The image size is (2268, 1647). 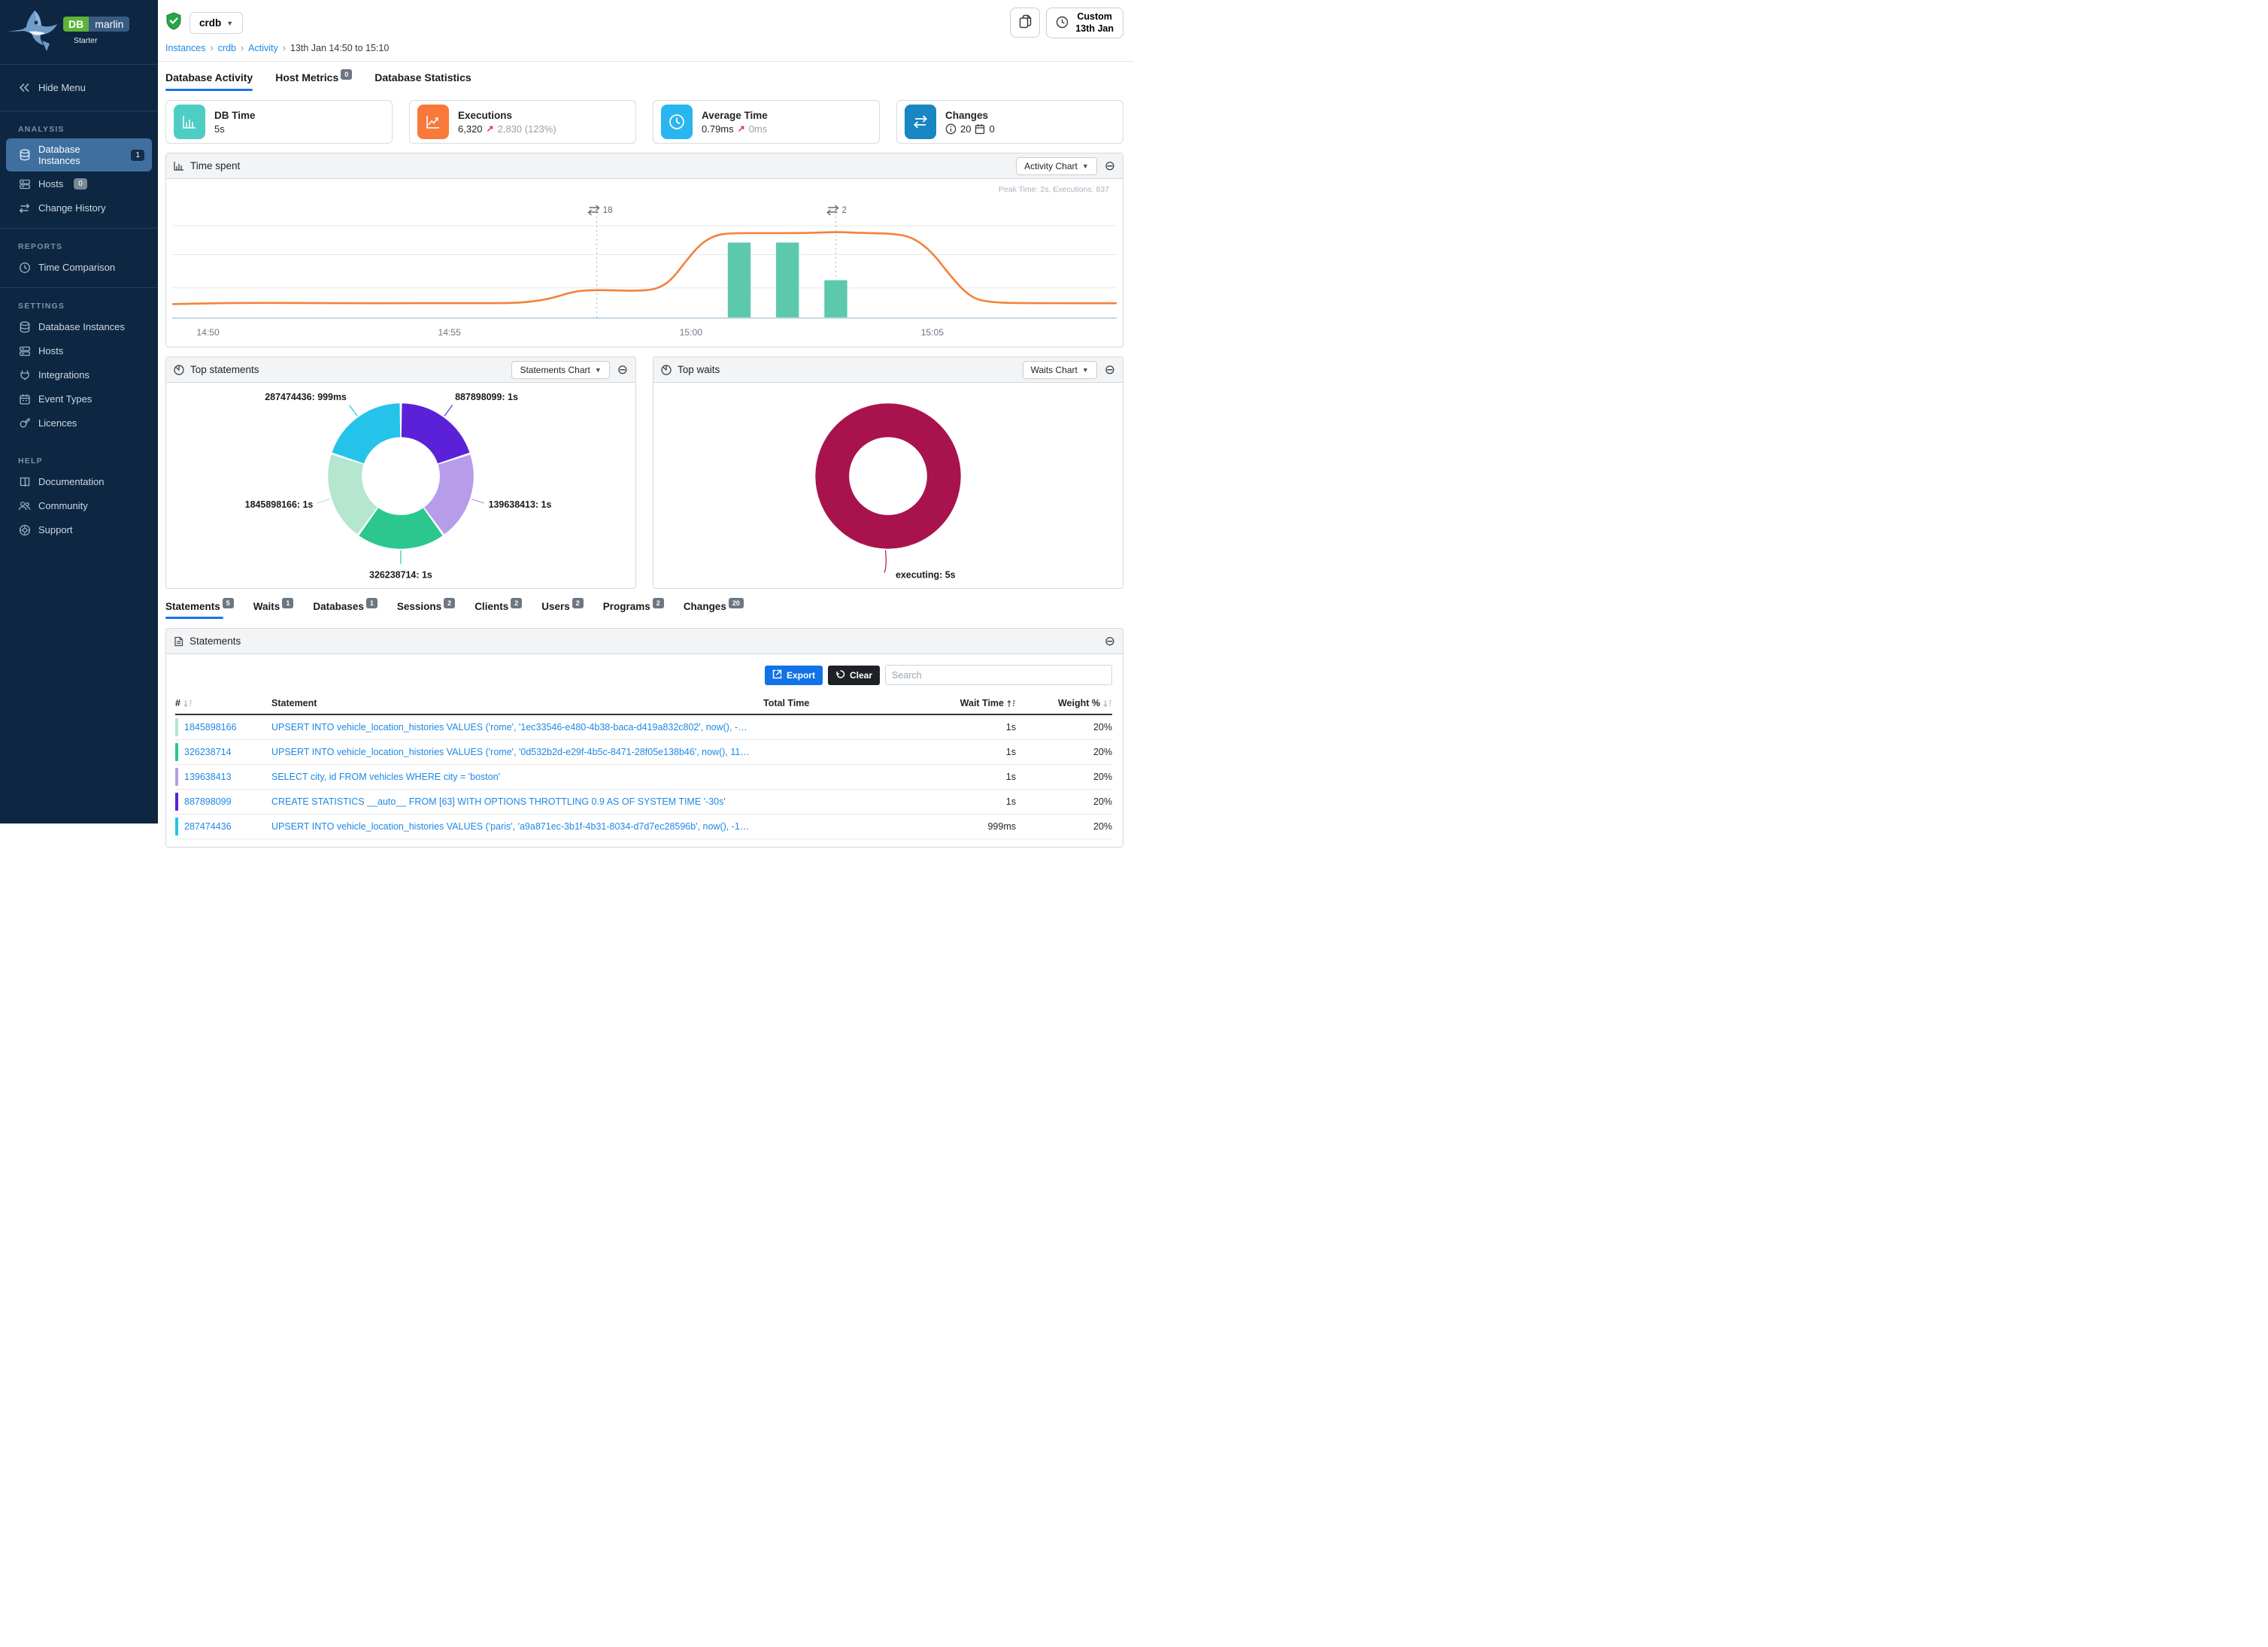 What do you see at coordinates (499, 608) in the screenshot?
I see `detail-tab-clients: Clients 2` at bounding box center [499, 608].